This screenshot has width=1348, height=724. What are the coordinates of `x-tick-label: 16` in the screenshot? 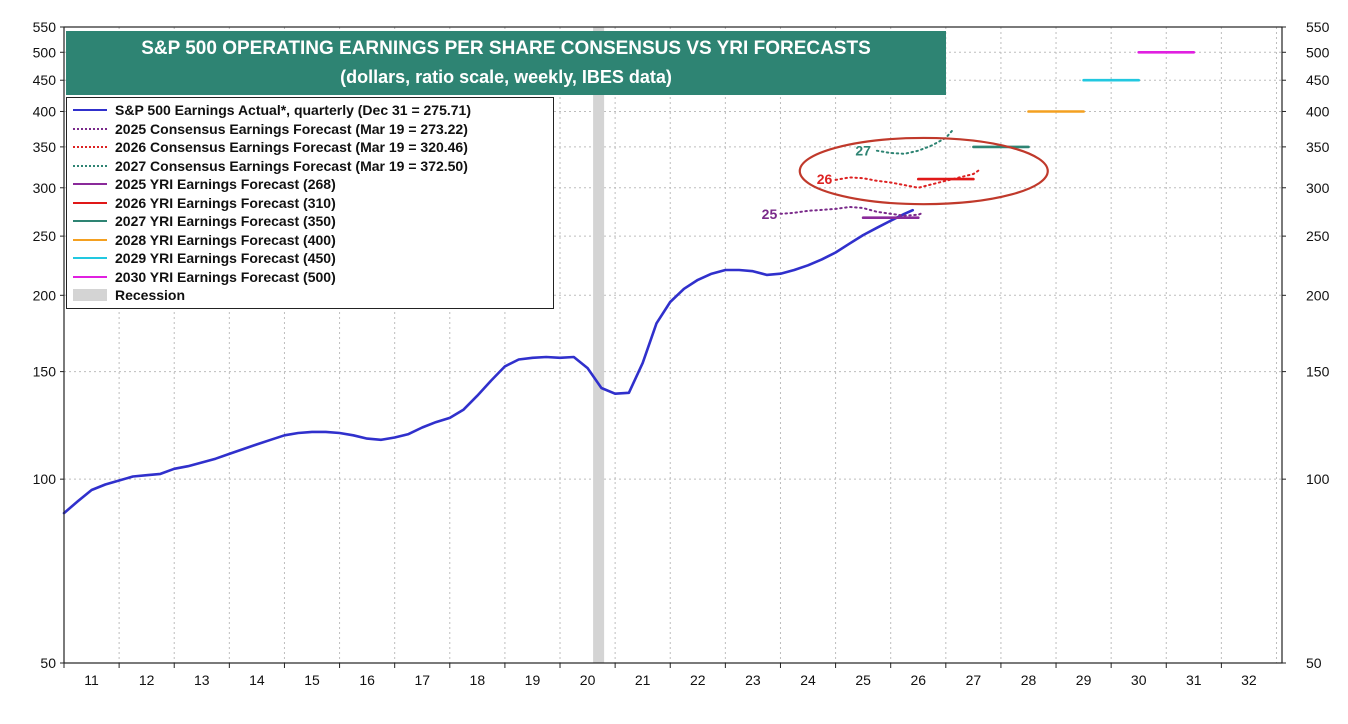 It's located at (367, 680).